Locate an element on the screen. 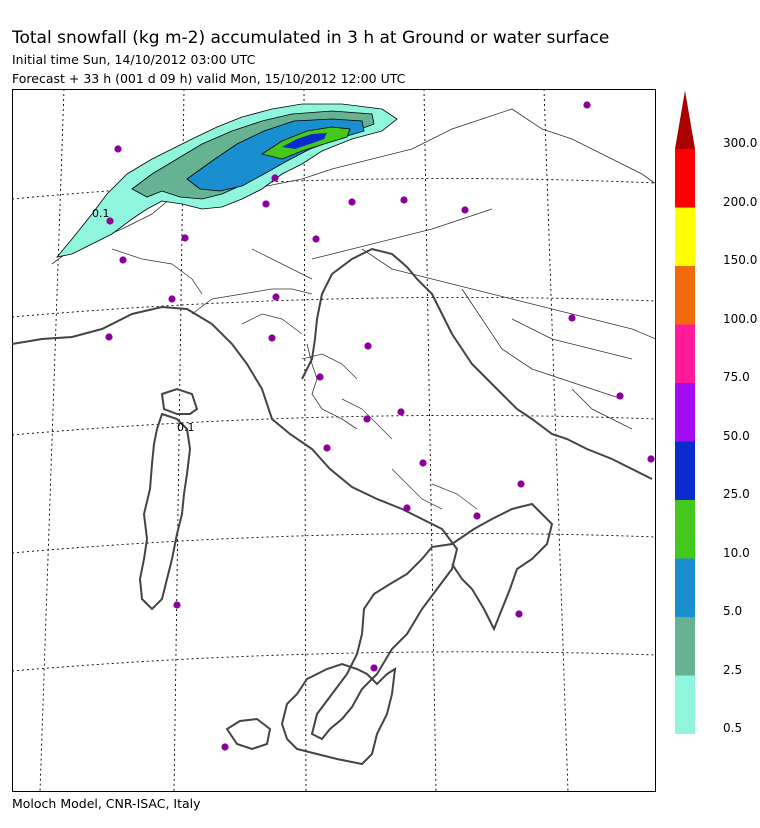 This screenshot has height=828, width=760. legend-level-label: 200.0 is located at coordinates (740, 201).